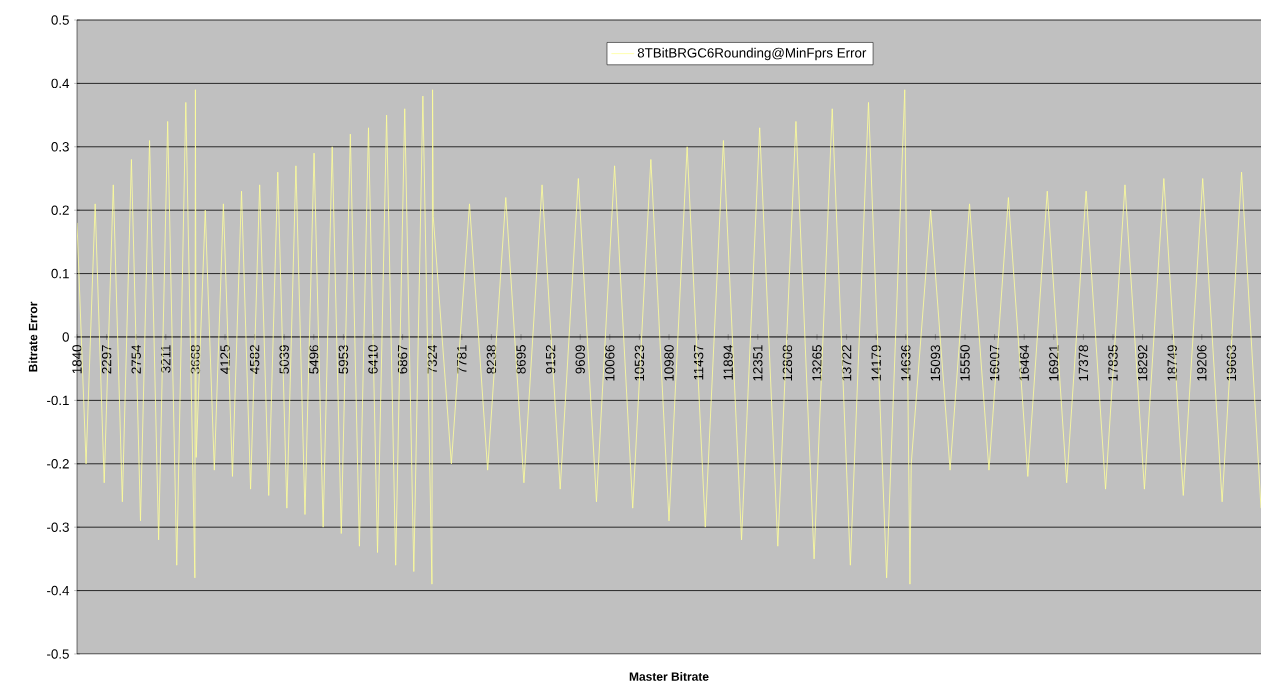 Image resolution: width=1261 pixels, height=695 pixels. What do you see at coordinates (60, 210) in the screenshot?
I see `y-tick-label: 0.2` at bounding box center [60, 210].